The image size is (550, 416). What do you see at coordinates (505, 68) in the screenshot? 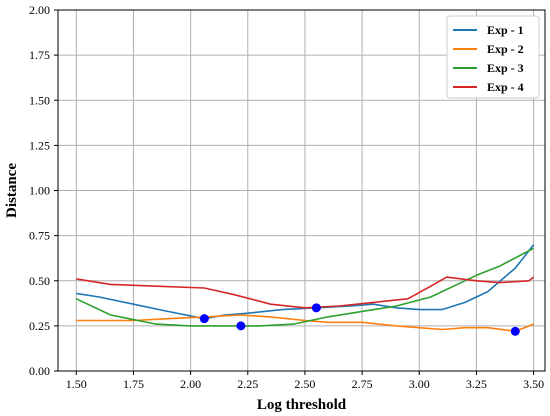
I see `legend-label: Exp - 3` at bounding box center [505, 68].